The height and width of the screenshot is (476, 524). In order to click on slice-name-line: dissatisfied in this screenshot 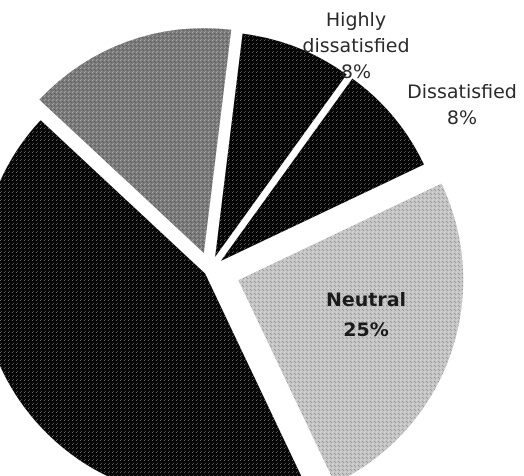, I will do `click(355, 46)`.